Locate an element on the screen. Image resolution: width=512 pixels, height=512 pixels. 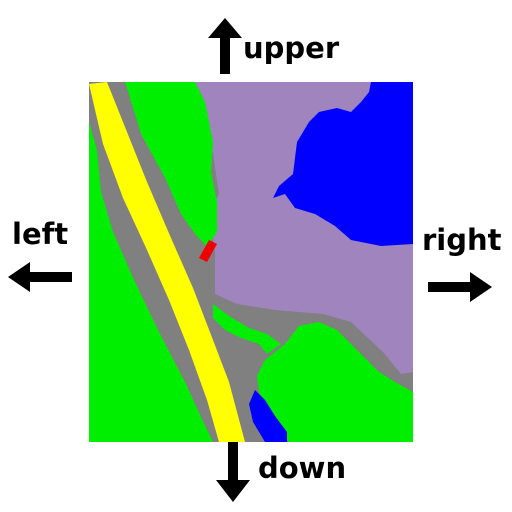
paved-ground-region is located at coordinates (161, 193).